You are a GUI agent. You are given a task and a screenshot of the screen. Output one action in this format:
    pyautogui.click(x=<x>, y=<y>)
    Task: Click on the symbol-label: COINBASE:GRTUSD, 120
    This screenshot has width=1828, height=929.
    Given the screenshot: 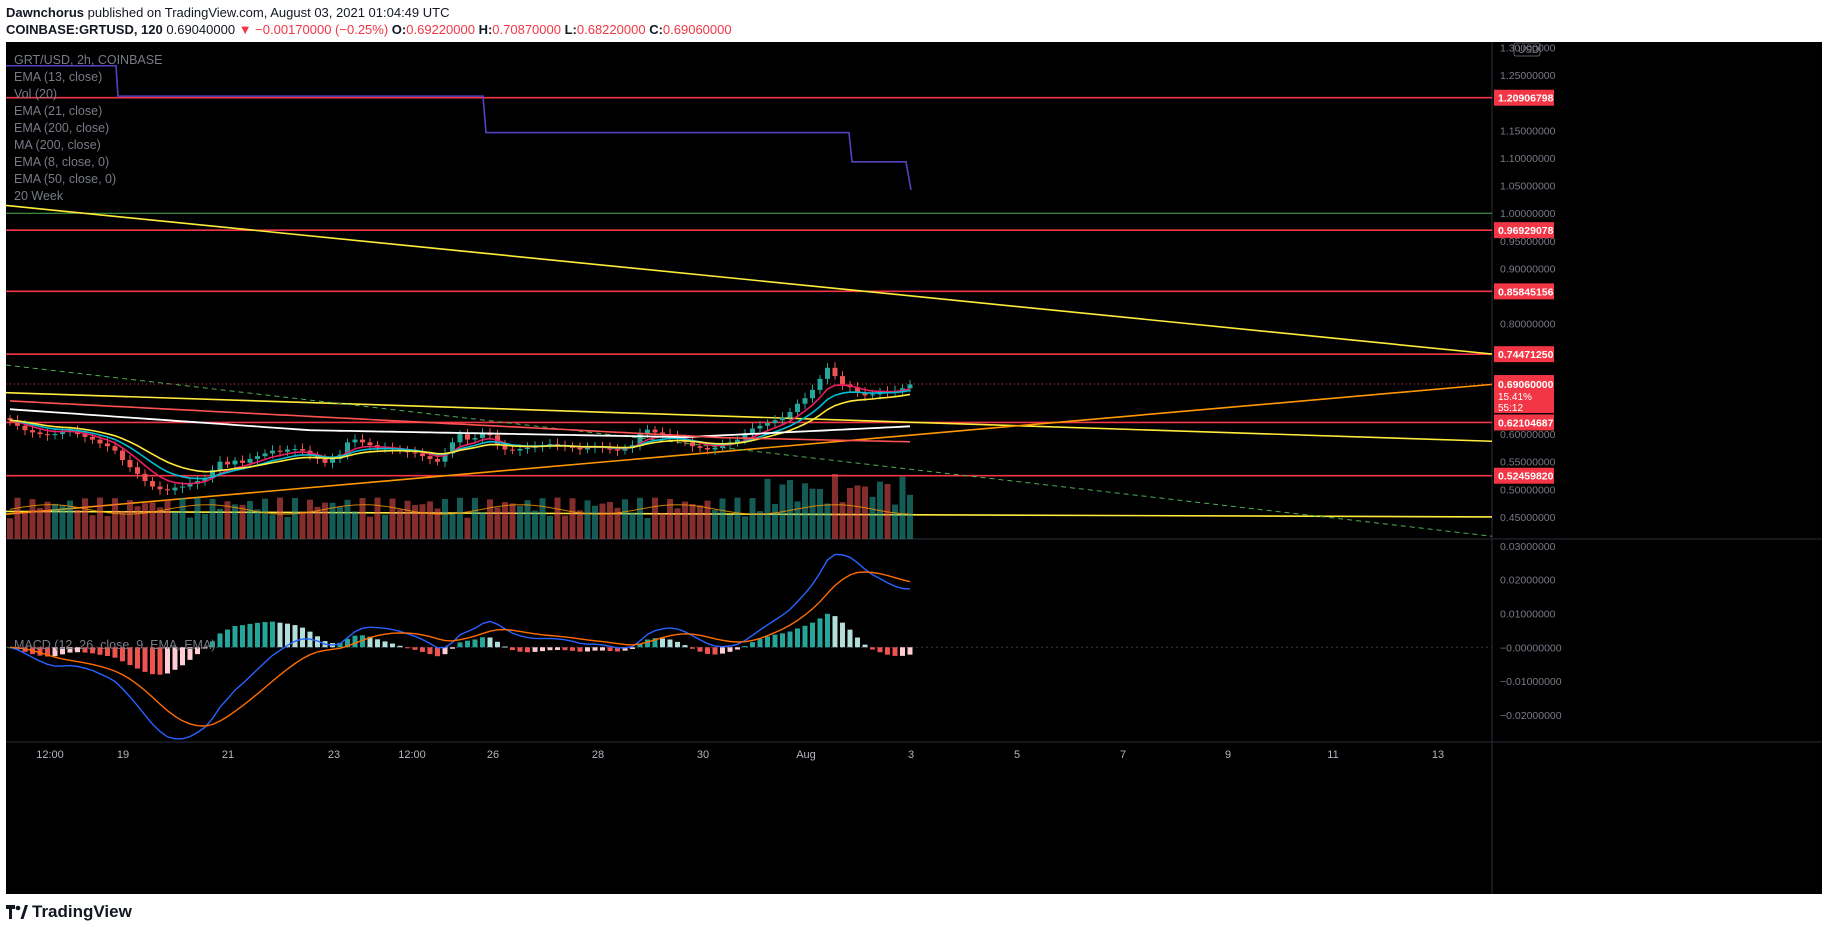 What is the action you would take?
    pyautogui.click(x=84, y=29)
    